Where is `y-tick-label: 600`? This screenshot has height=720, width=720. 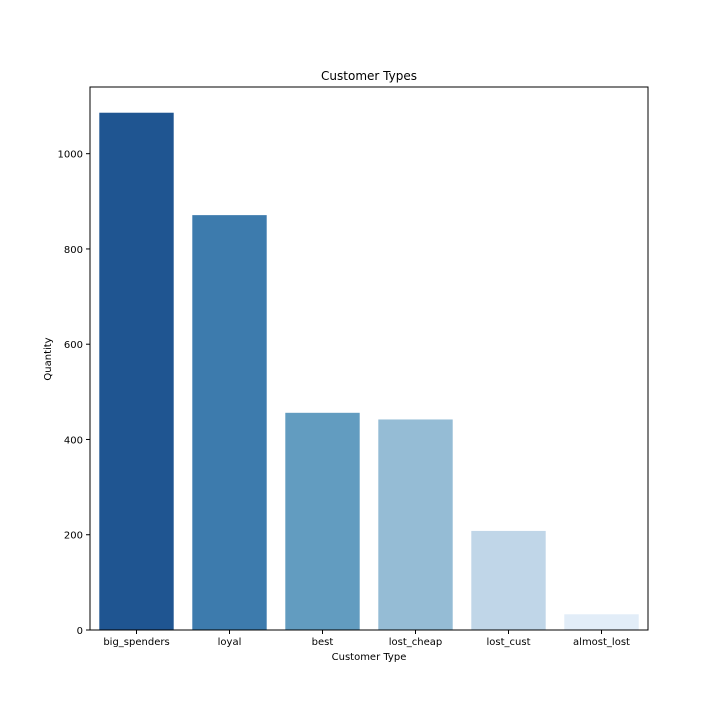 y-tick-label: 600 is located at coordinates (73, 345).